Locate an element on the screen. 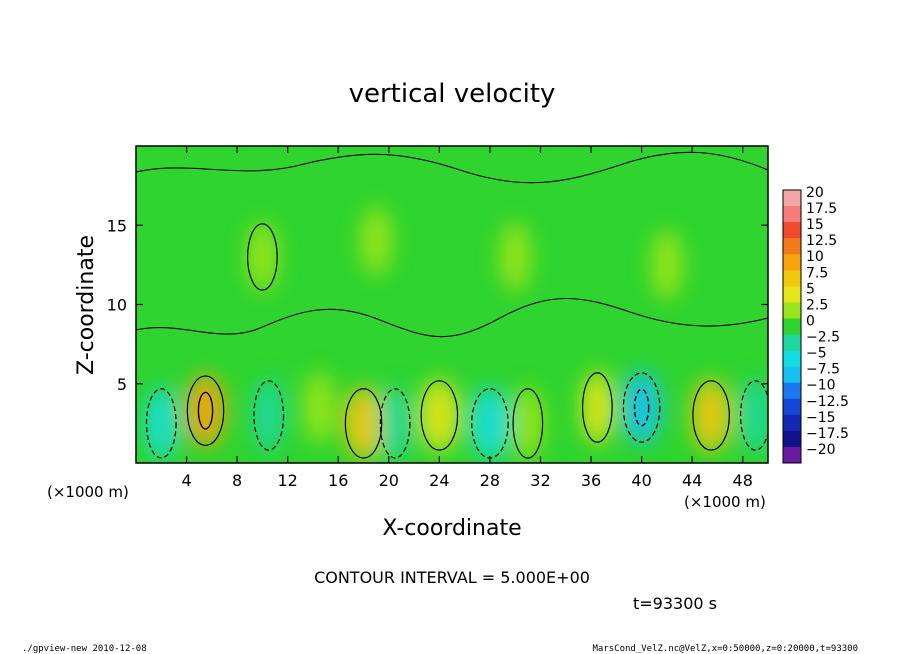 This screenshot has width=904, height=654. x-tick-label: 16 is located at coordinates (338, 480).